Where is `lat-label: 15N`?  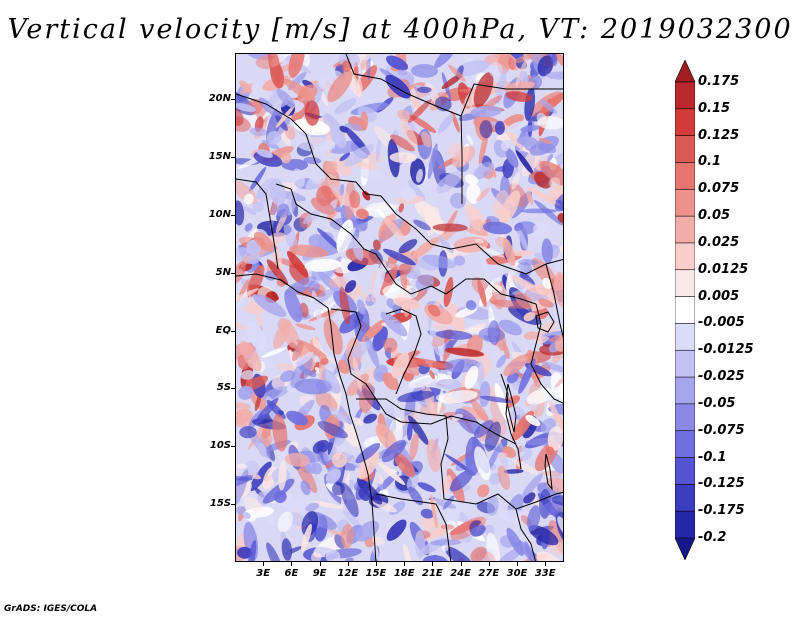
lat-label: 15N is located at coordinates (219, 157).